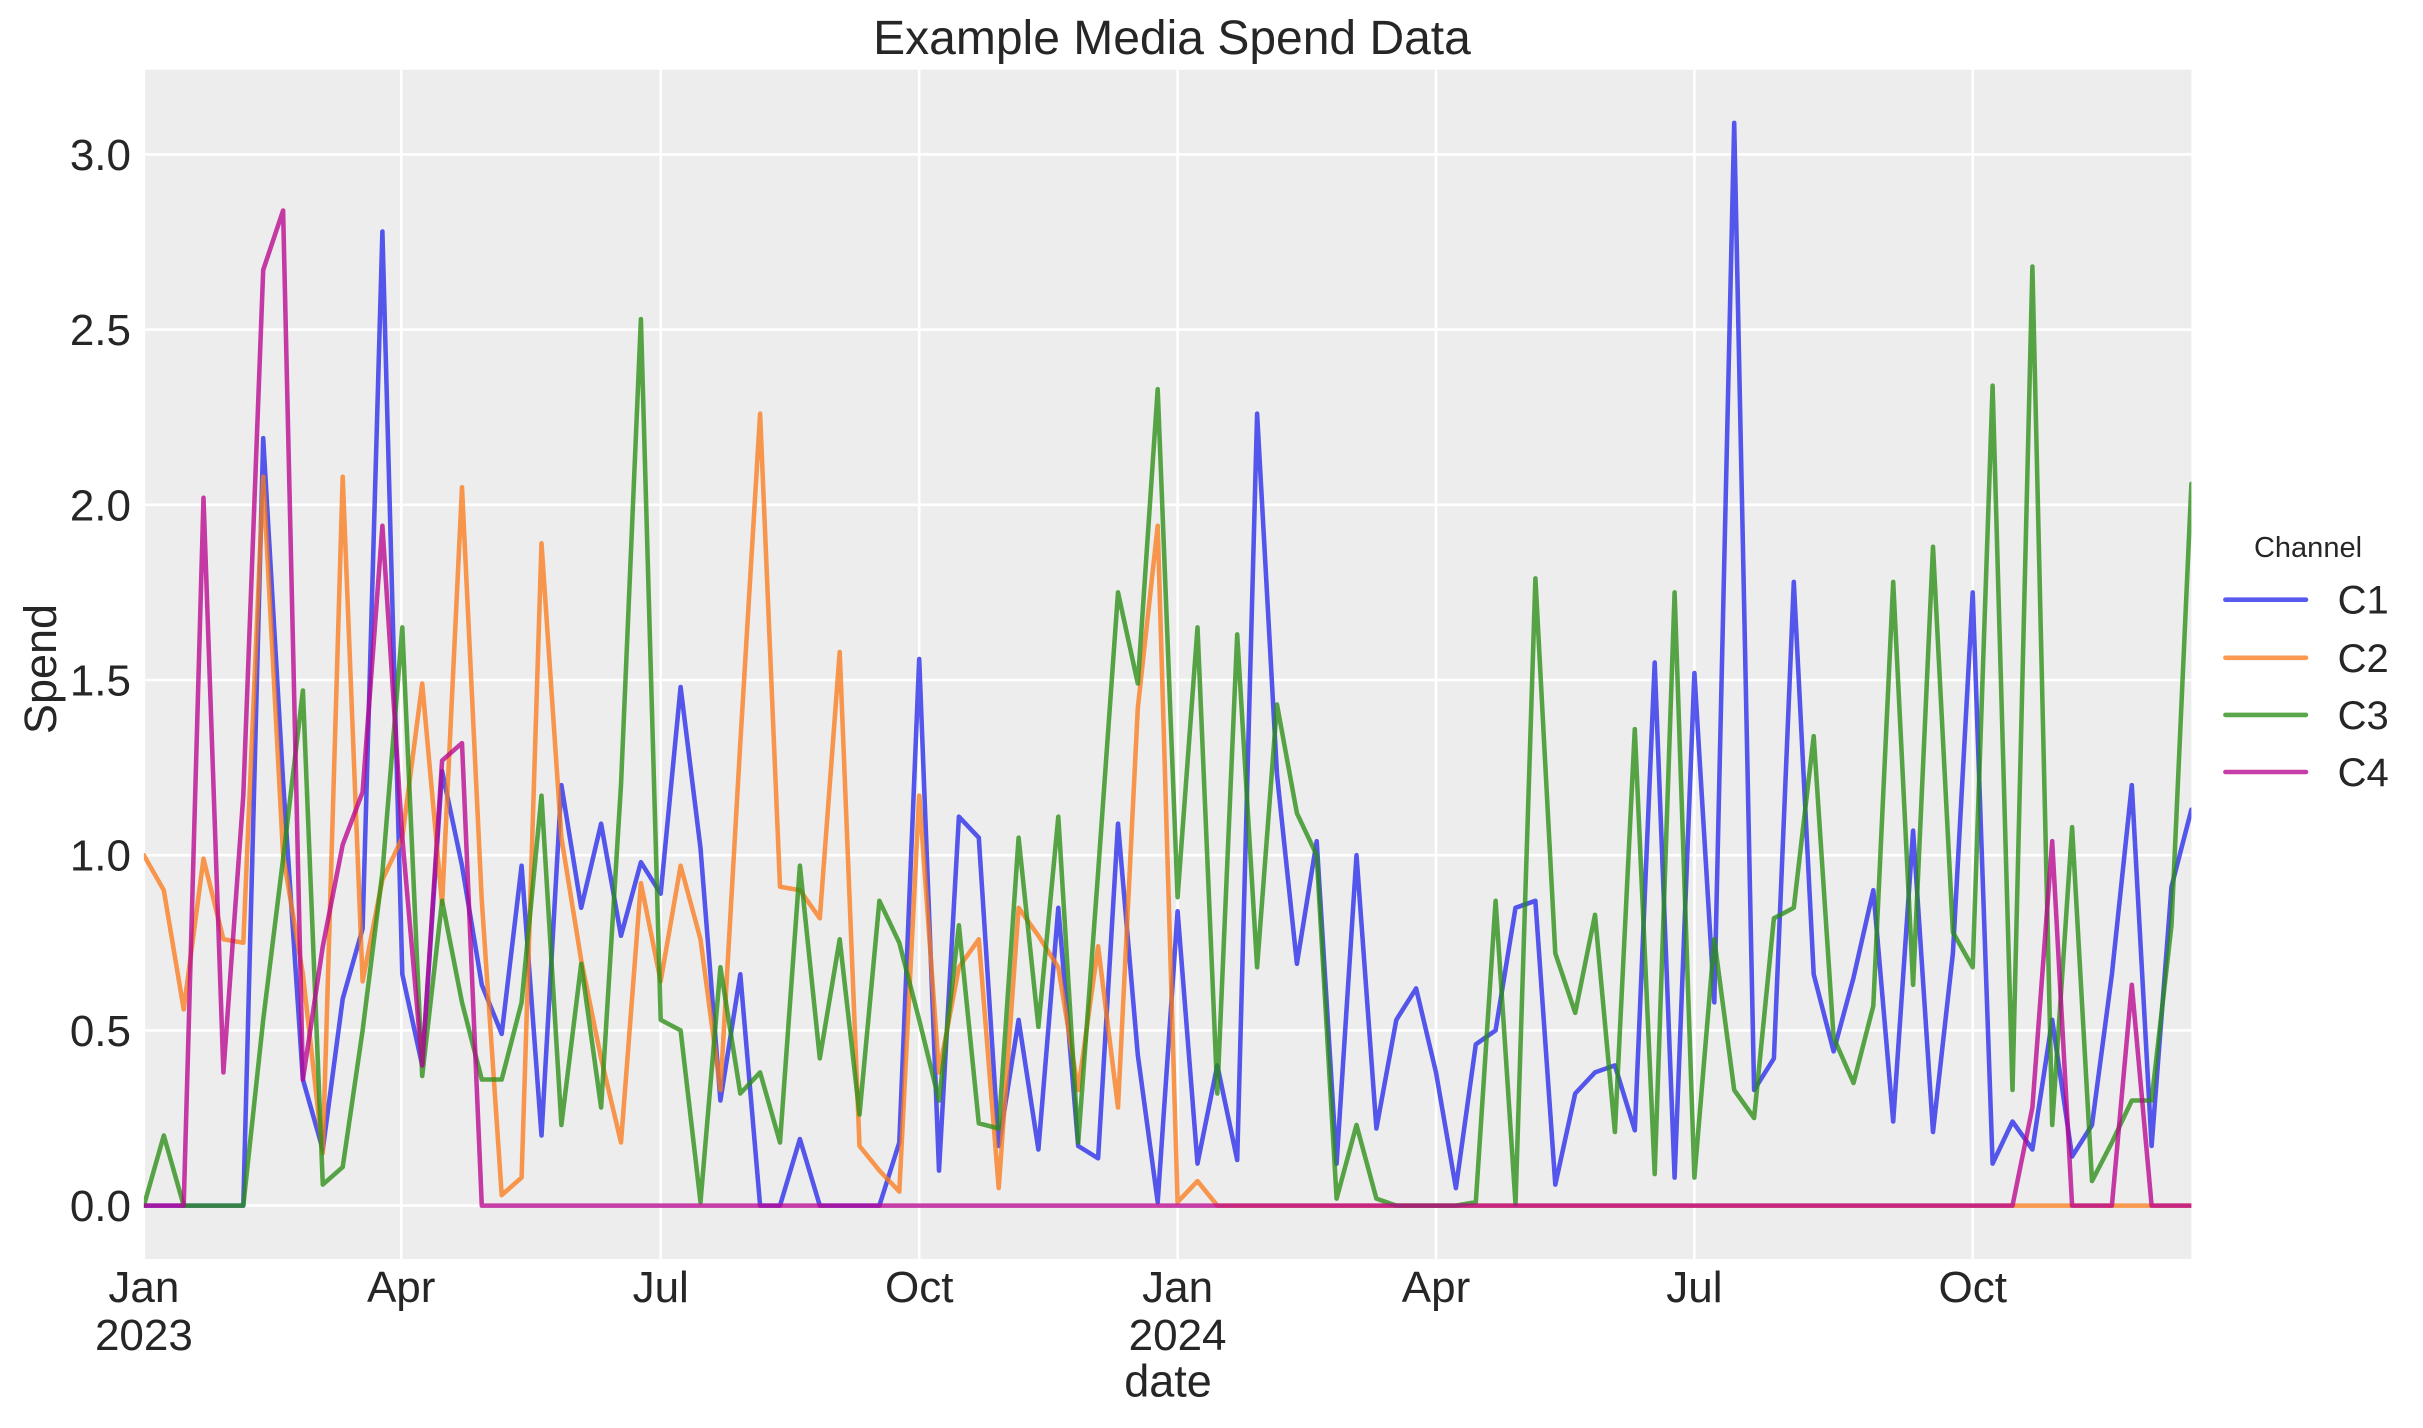 This screenshot has height=1428, width=2423. Describe the element at coordinates (1168, 1381) in the screenshot. I see `svg-text: date` at that location.